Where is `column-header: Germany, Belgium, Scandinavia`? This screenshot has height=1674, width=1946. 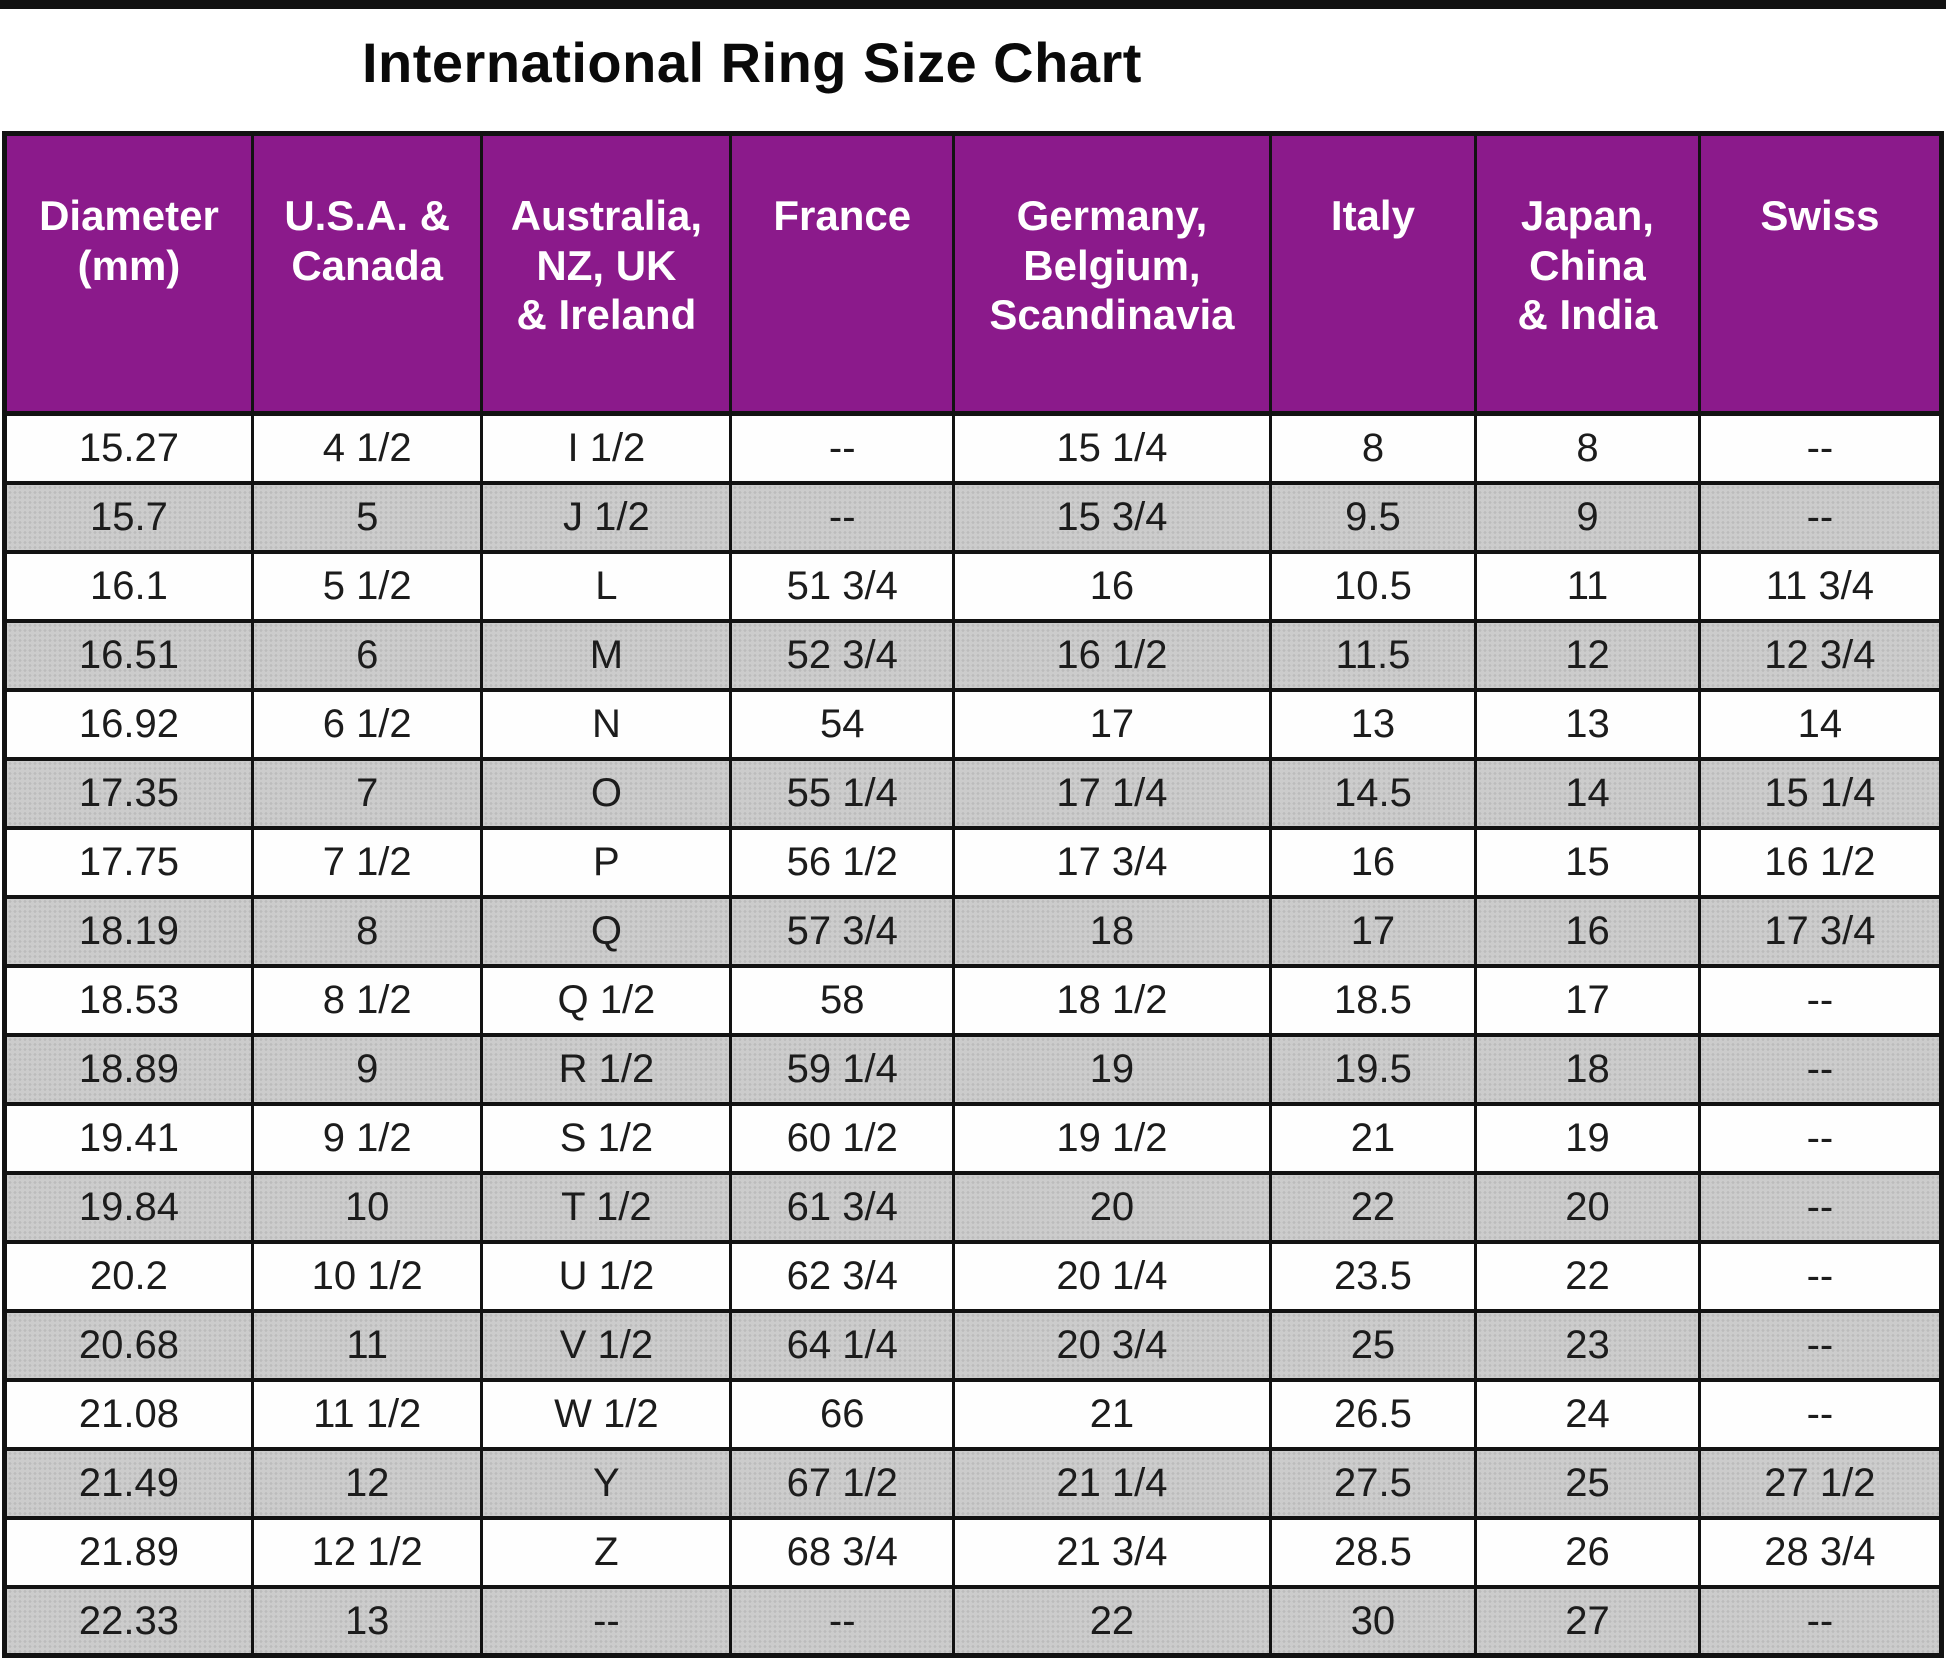 column-header: Germany, Belgium, Scandinavia is located at coordinates (1112, 274).